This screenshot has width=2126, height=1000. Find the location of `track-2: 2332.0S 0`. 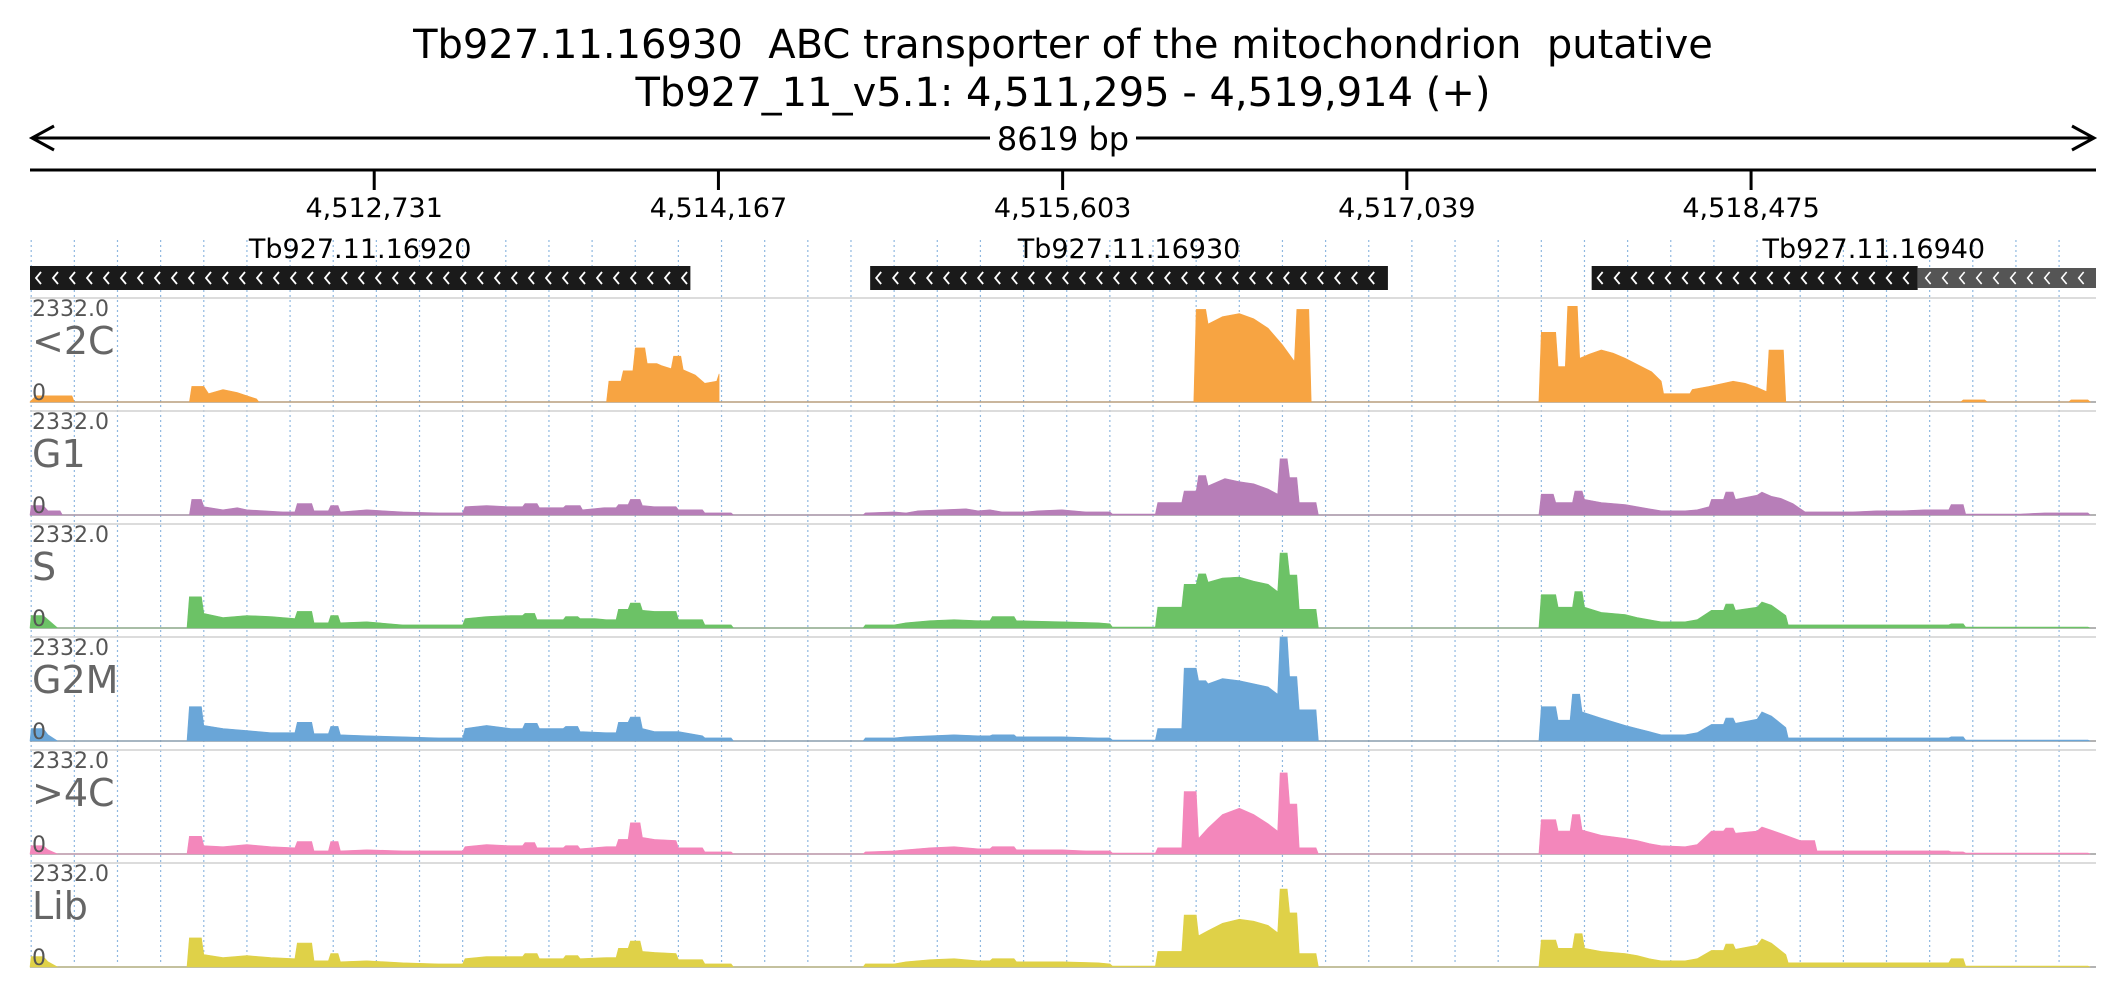

track-2: 2332.0S 0 is located at coordinates (1062, 577).